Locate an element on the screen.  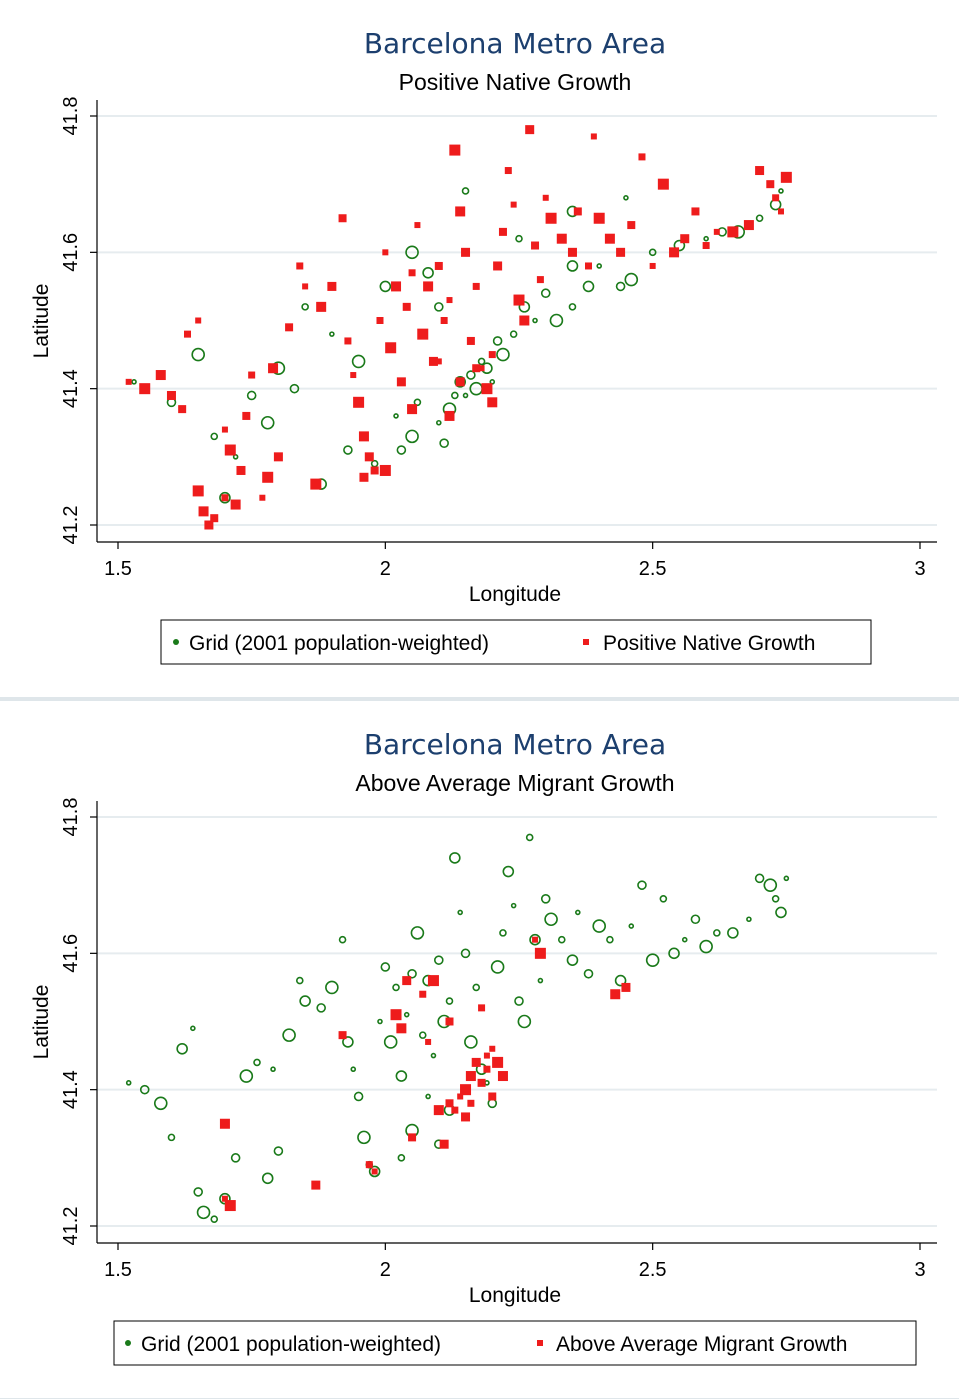
y-tick-label: 41.6 is located at coordinates (71, 953).